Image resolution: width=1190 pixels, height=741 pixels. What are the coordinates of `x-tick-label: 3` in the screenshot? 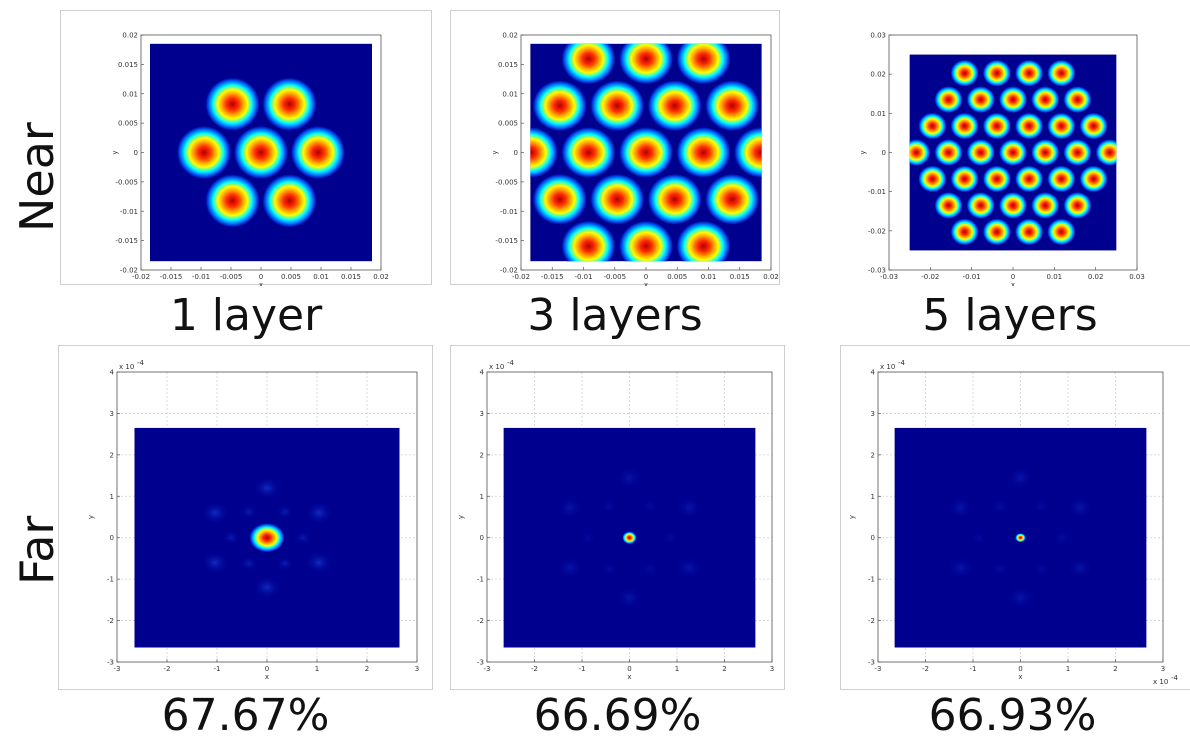 It's located at (417, 669).